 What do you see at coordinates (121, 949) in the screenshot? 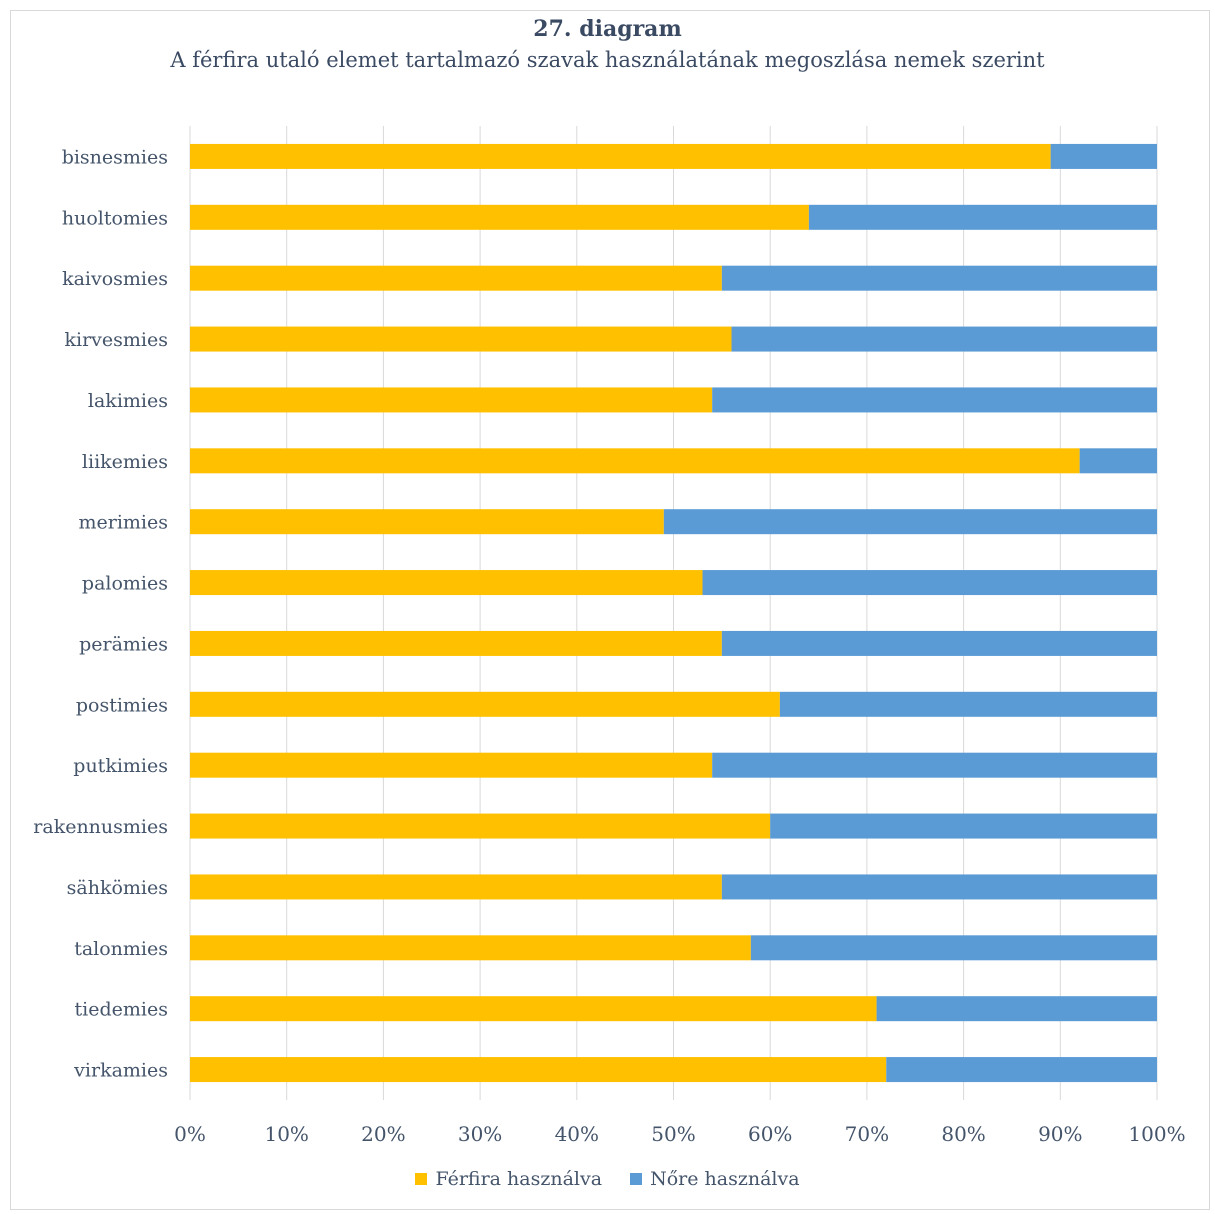
I see `category-label: talonmies` at bounding box center [121, 949].